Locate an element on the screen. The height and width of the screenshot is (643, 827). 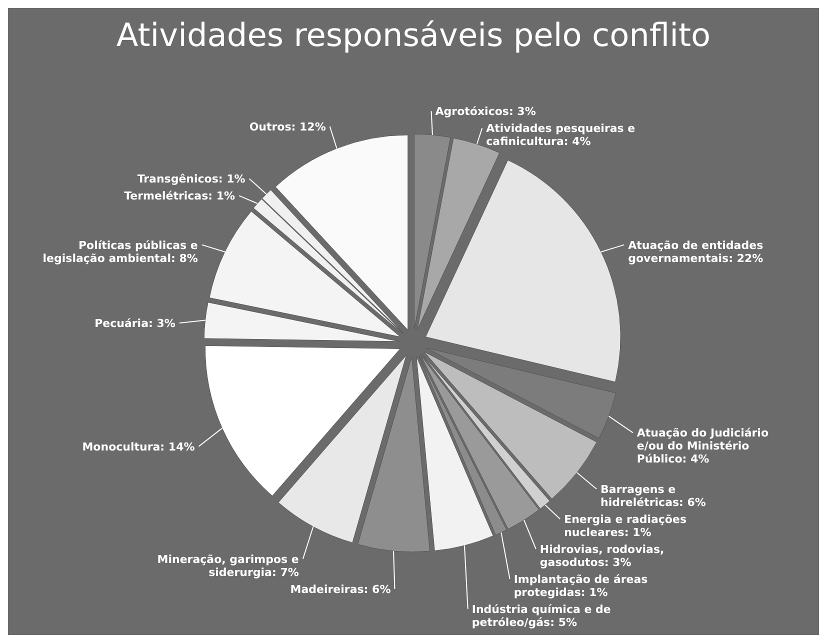
slice-label: Atuação do Judiciário e/ou do Ministério Público: 4% is located at coordinates (702, 446).